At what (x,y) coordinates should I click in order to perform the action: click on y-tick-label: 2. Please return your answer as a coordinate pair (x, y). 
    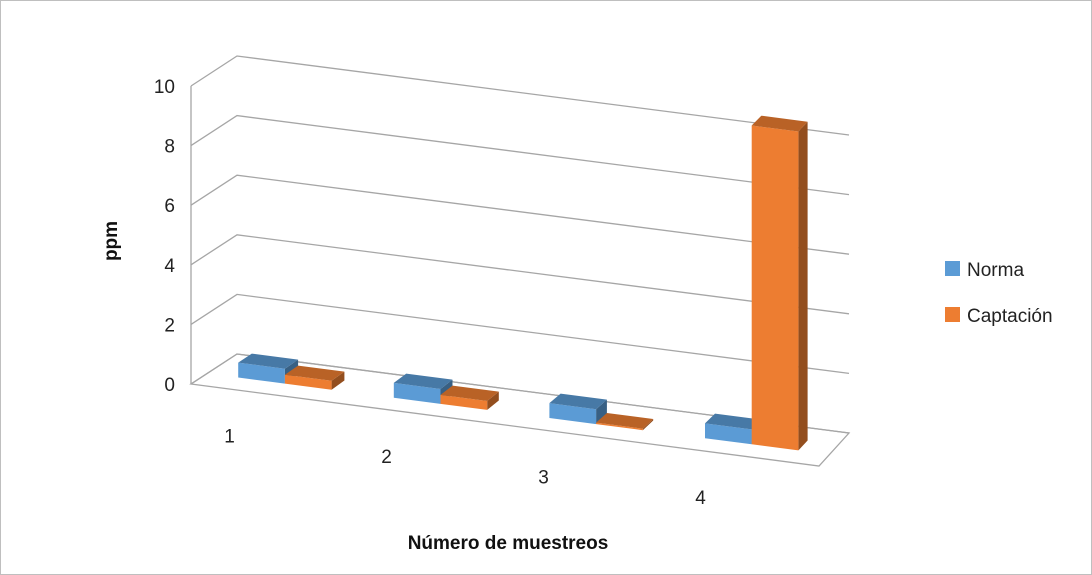
    Looking at the image, I should click on (169, 325).